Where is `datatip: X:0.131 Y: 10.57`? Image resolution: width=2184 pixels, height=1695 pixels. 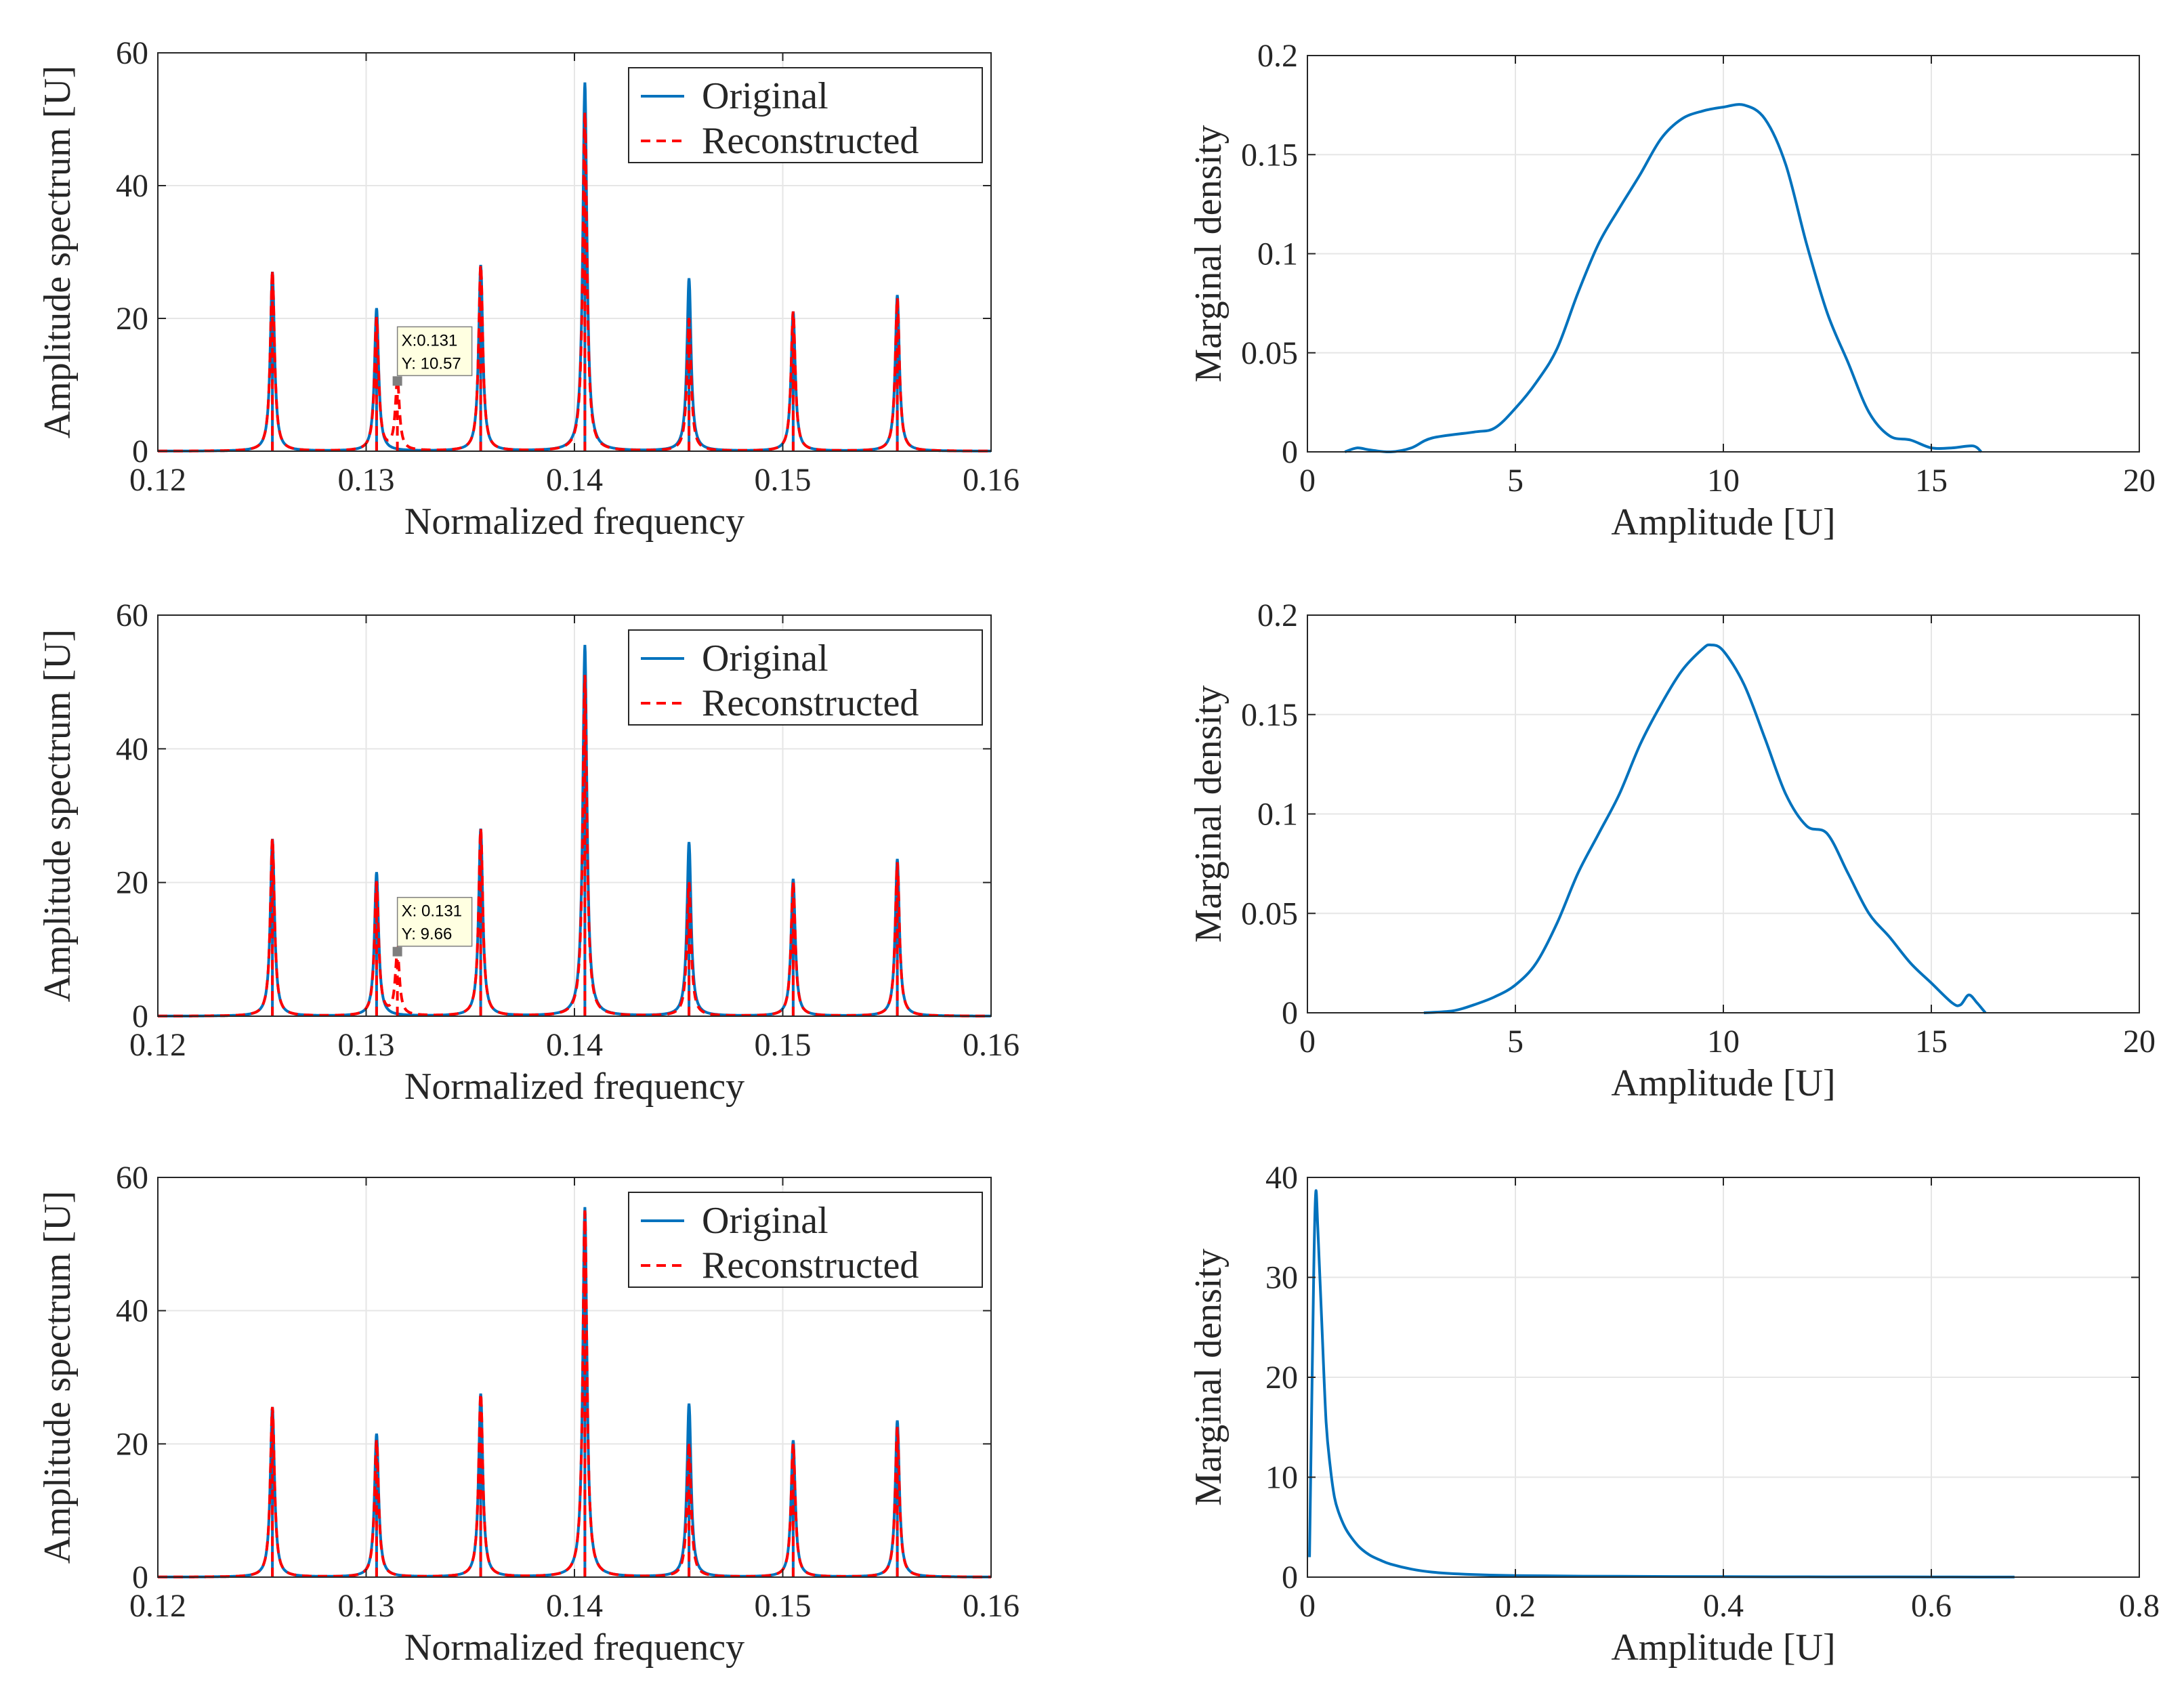
datatip: X:0.131 Y: 10.57 is located at coordinates (432, 356).